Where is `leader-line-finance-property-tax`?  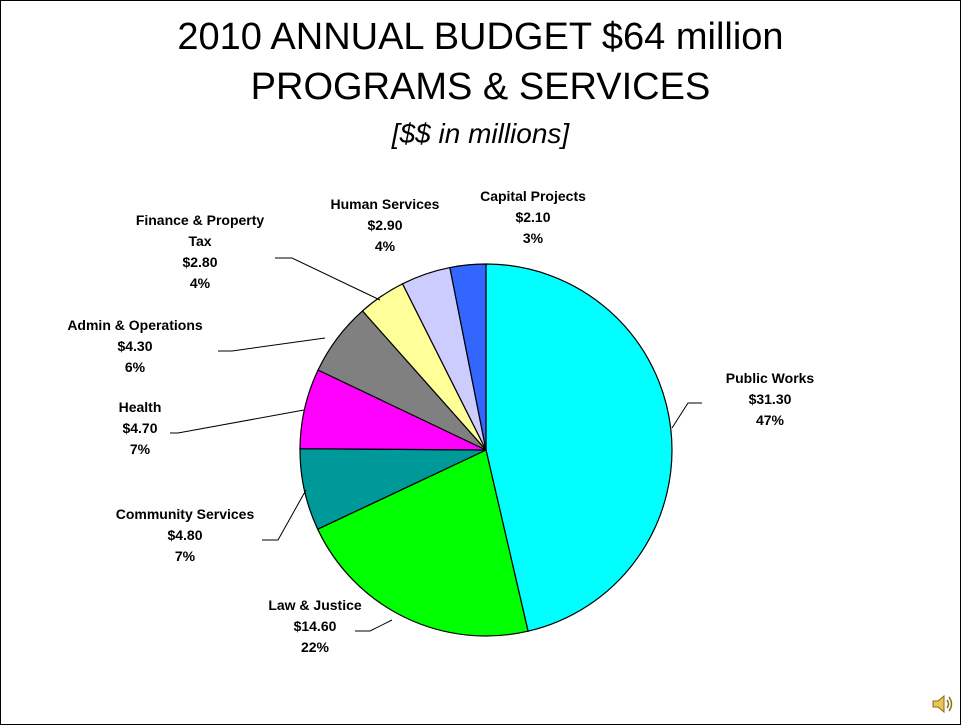
leader-line-finance-property-tax is located at coordinates (328, 279).